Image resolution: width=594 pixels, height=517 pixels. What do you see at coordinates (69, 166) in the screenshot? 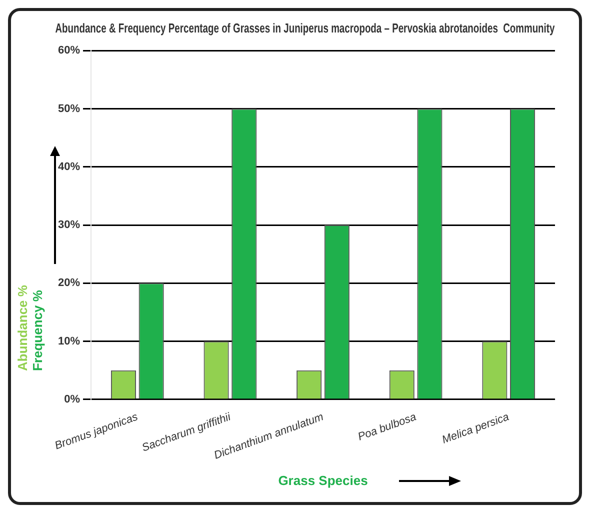
I see `y-tick-label: 40%` at bounding box center [69, 166].